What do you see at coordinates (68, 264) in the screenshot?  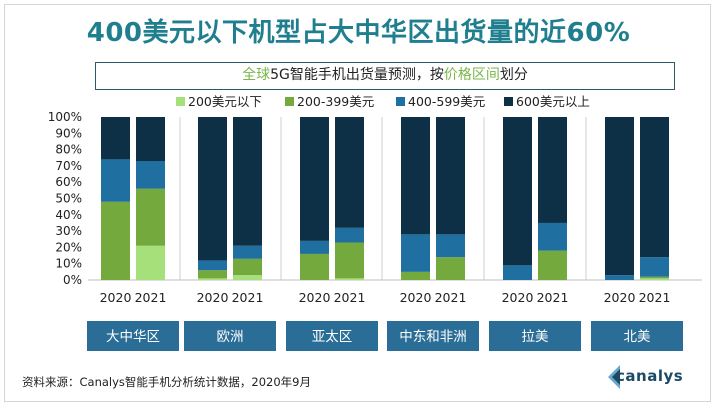 I see `y-tick-label: 10%` at bounding box center [68, 264].